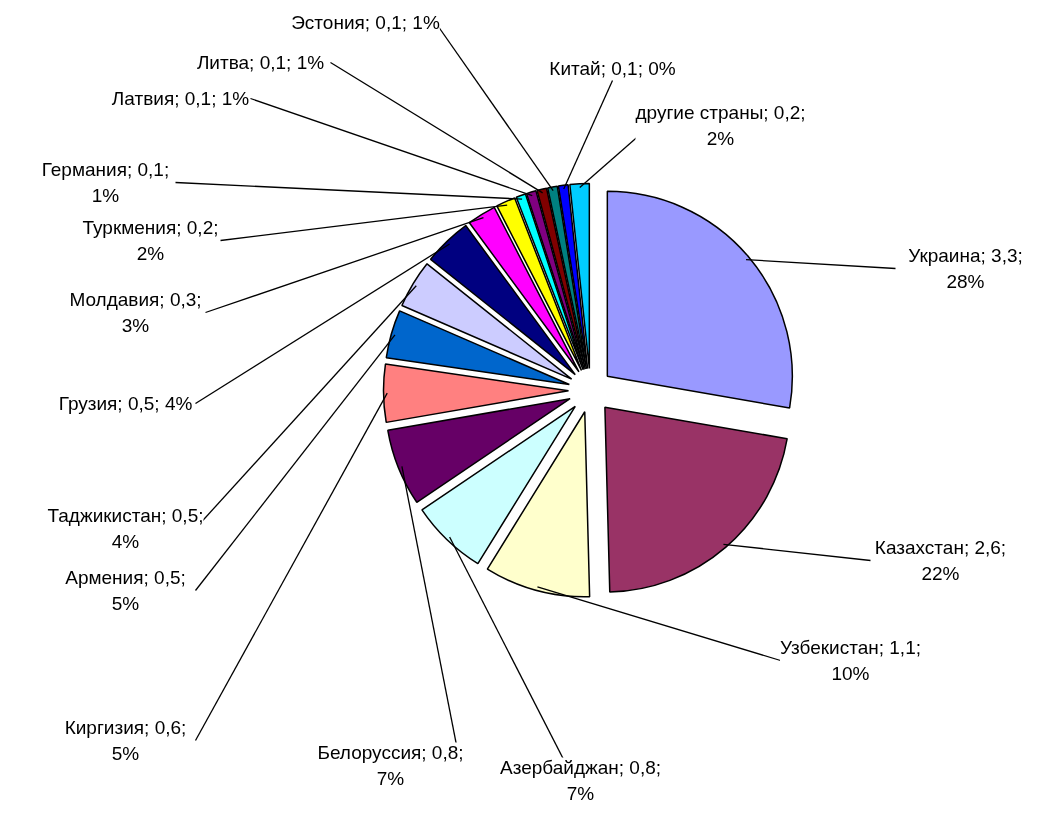  What do you see at coordinates (390, 765) in the screenshot?
I see `slice-label: Белоруссия; 0,8; 7%` at bounding box center [390, 765].